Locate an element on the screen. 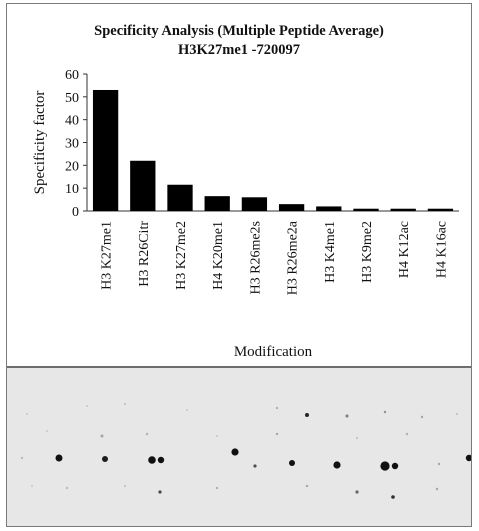  x-tick-label: H3 K4me1 is located at coordinates (330, 252).